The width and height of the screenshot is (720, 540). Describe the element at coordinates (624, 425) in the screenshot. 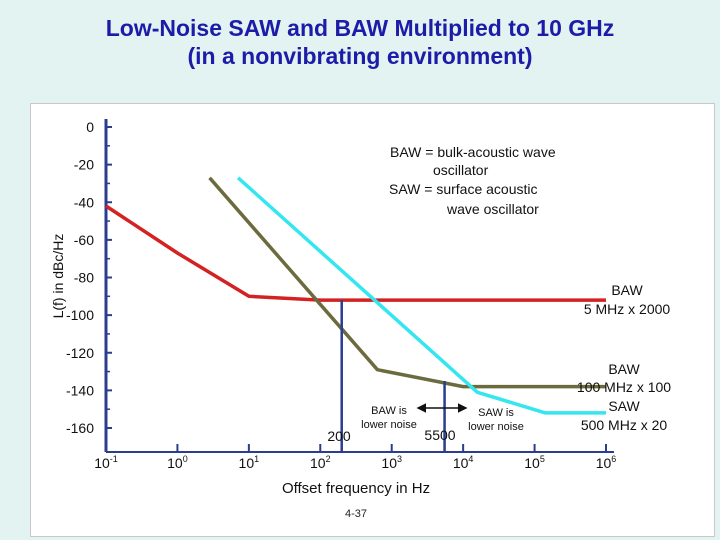

I see `label-saw500-line-2: 500 MHz x 20` at that location.